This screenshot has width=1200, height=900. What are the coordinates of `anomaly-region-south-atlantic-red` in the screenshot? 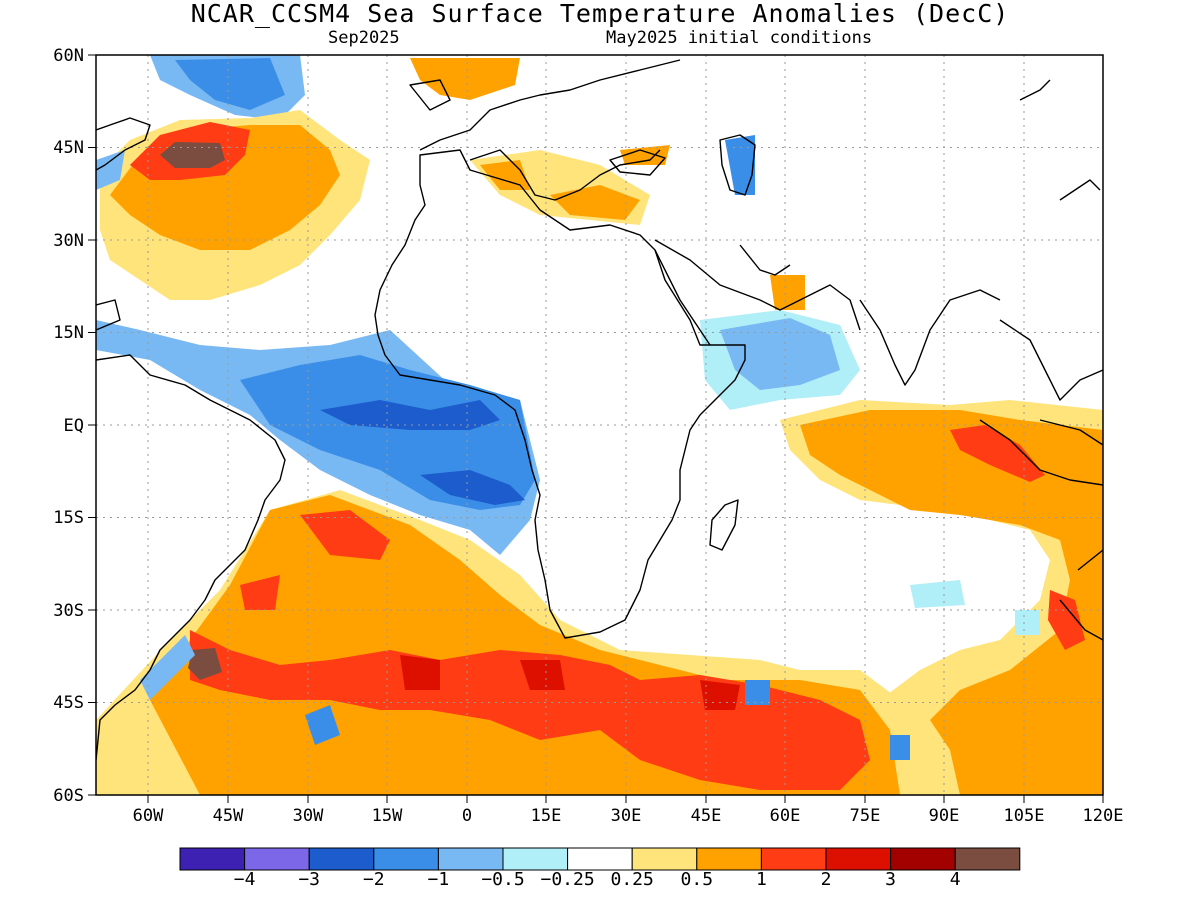 It's located at (530, 710).